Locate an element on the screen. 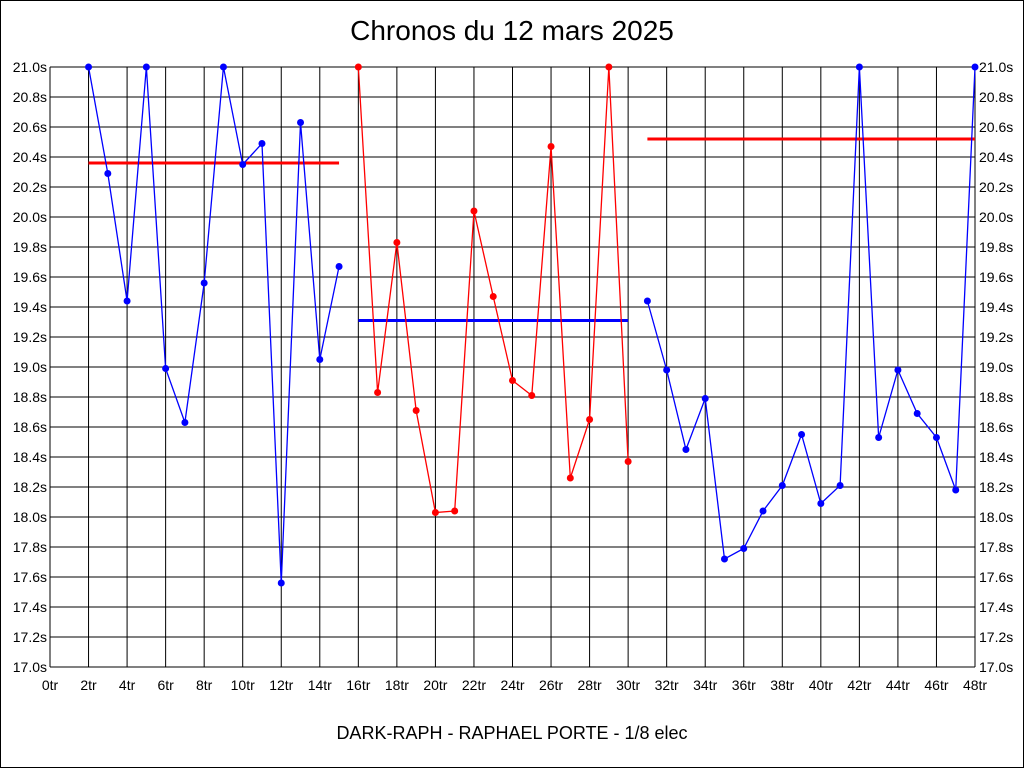  y-tick-label-left: 18.0s is located at coordinates (30, 517).